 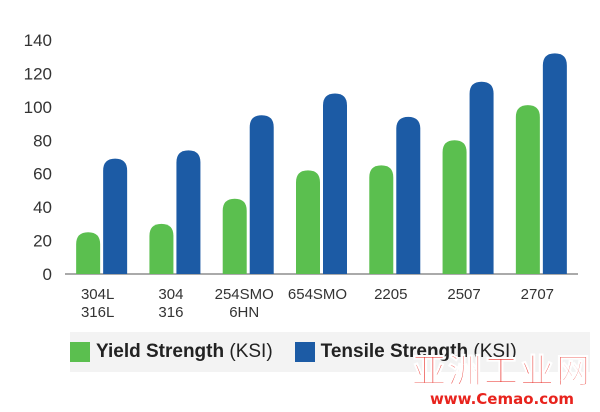 I want to click on x-category-label: 316, so click(x=170, y=312).